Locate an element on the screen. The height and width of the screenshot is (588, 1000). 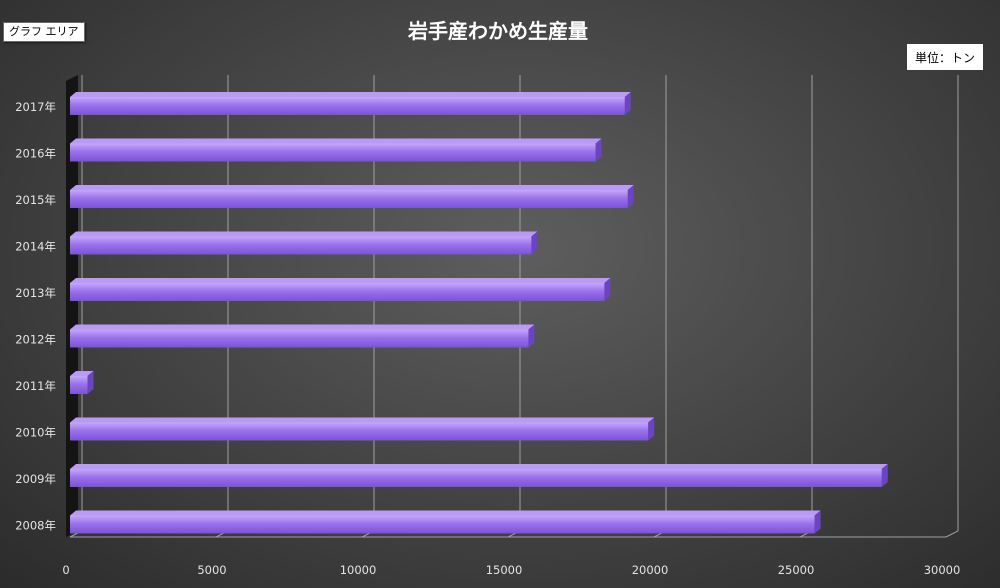
y-tick-label: 2008年 is located at coordinates (35, 526).